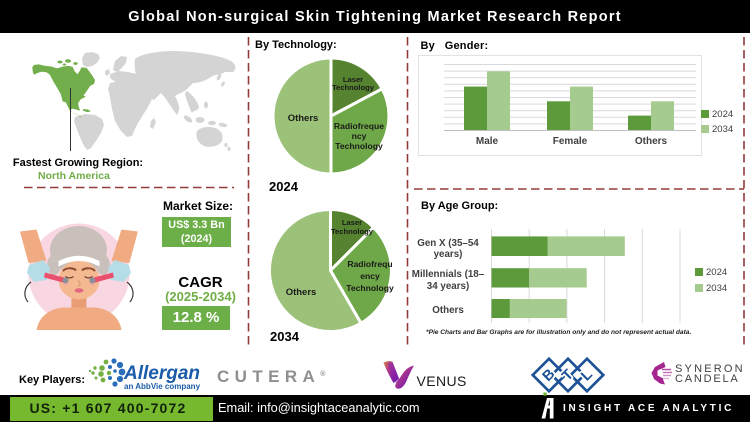  I want to click on svg-text: Allergan, so click(161, 373).